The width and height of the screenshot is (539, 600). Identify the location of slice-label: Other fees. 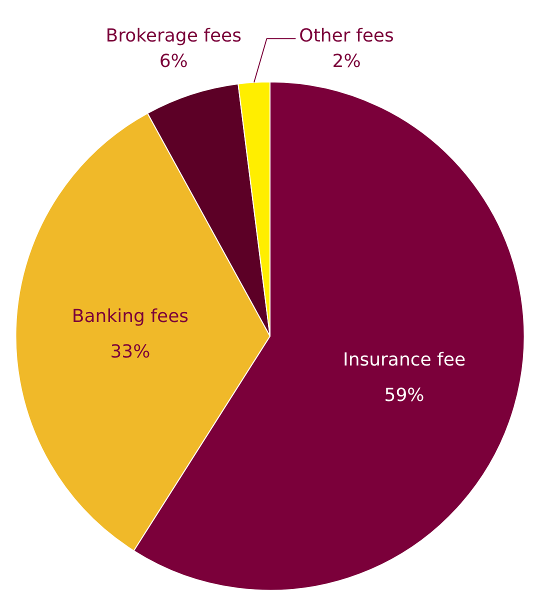
(346, 36).